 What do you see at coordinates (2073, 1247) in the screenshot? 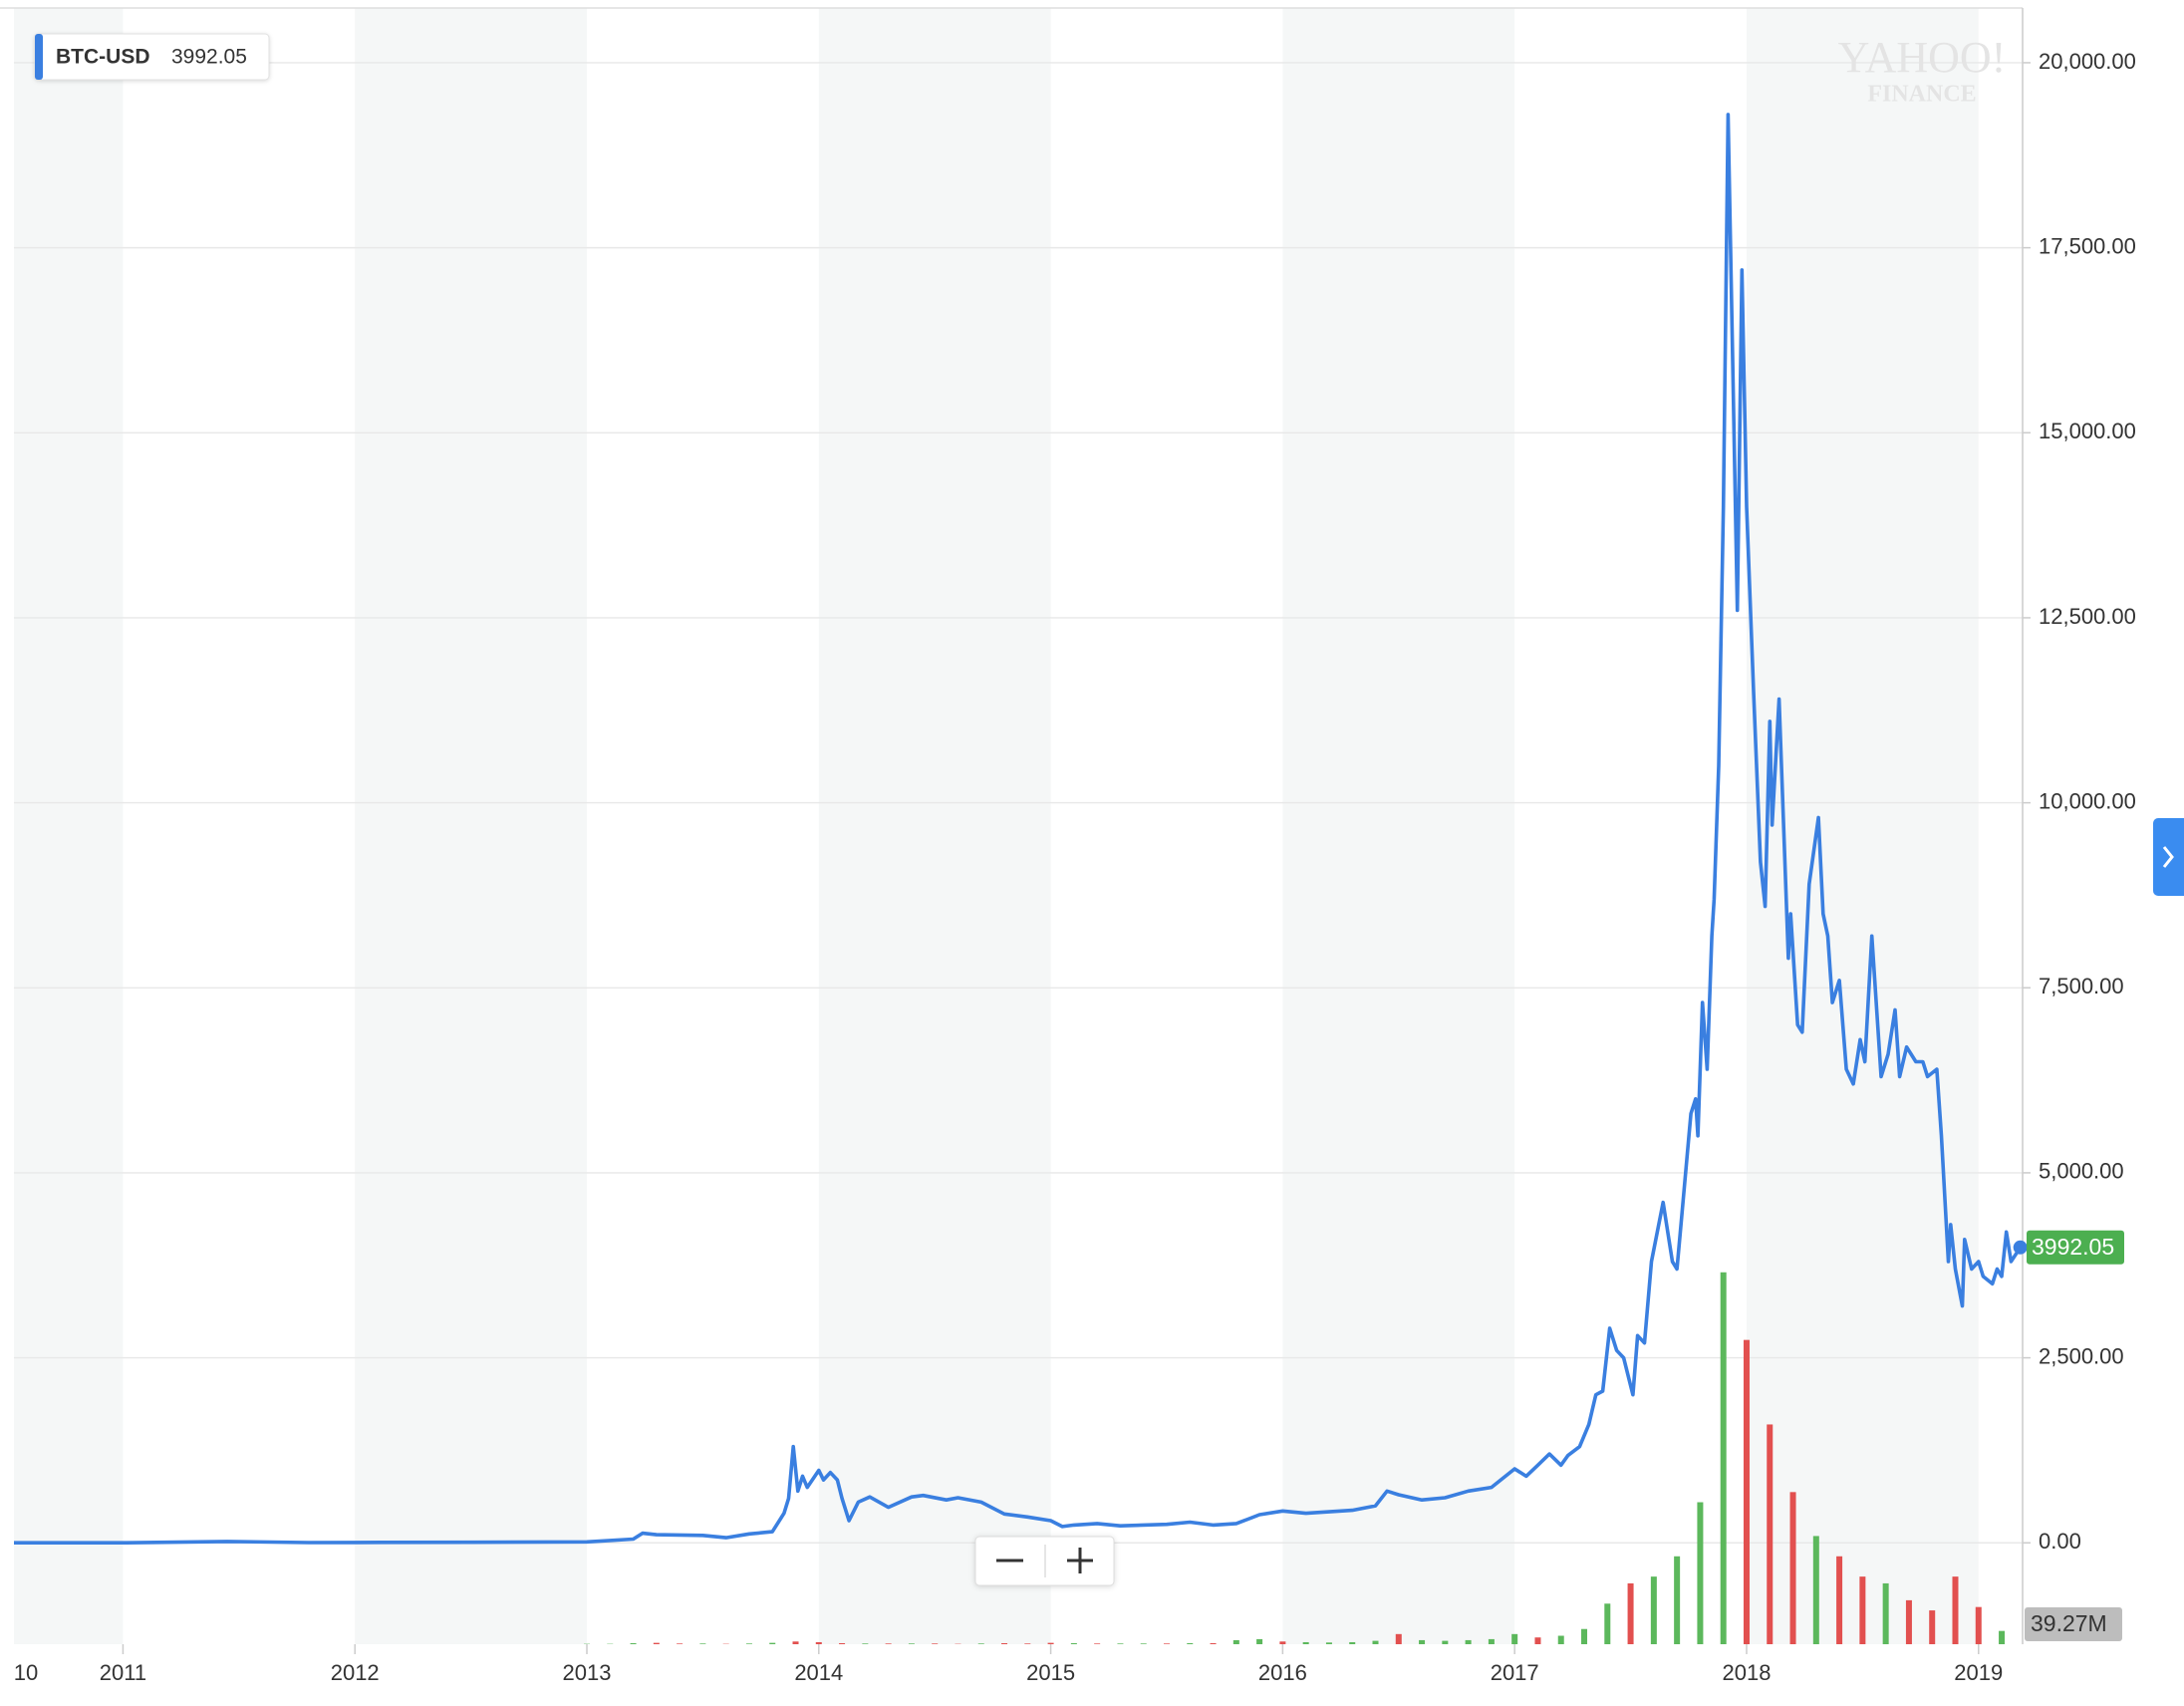
I see `price-tag-label: 3992.05` at bounding box center [2073, 1247].